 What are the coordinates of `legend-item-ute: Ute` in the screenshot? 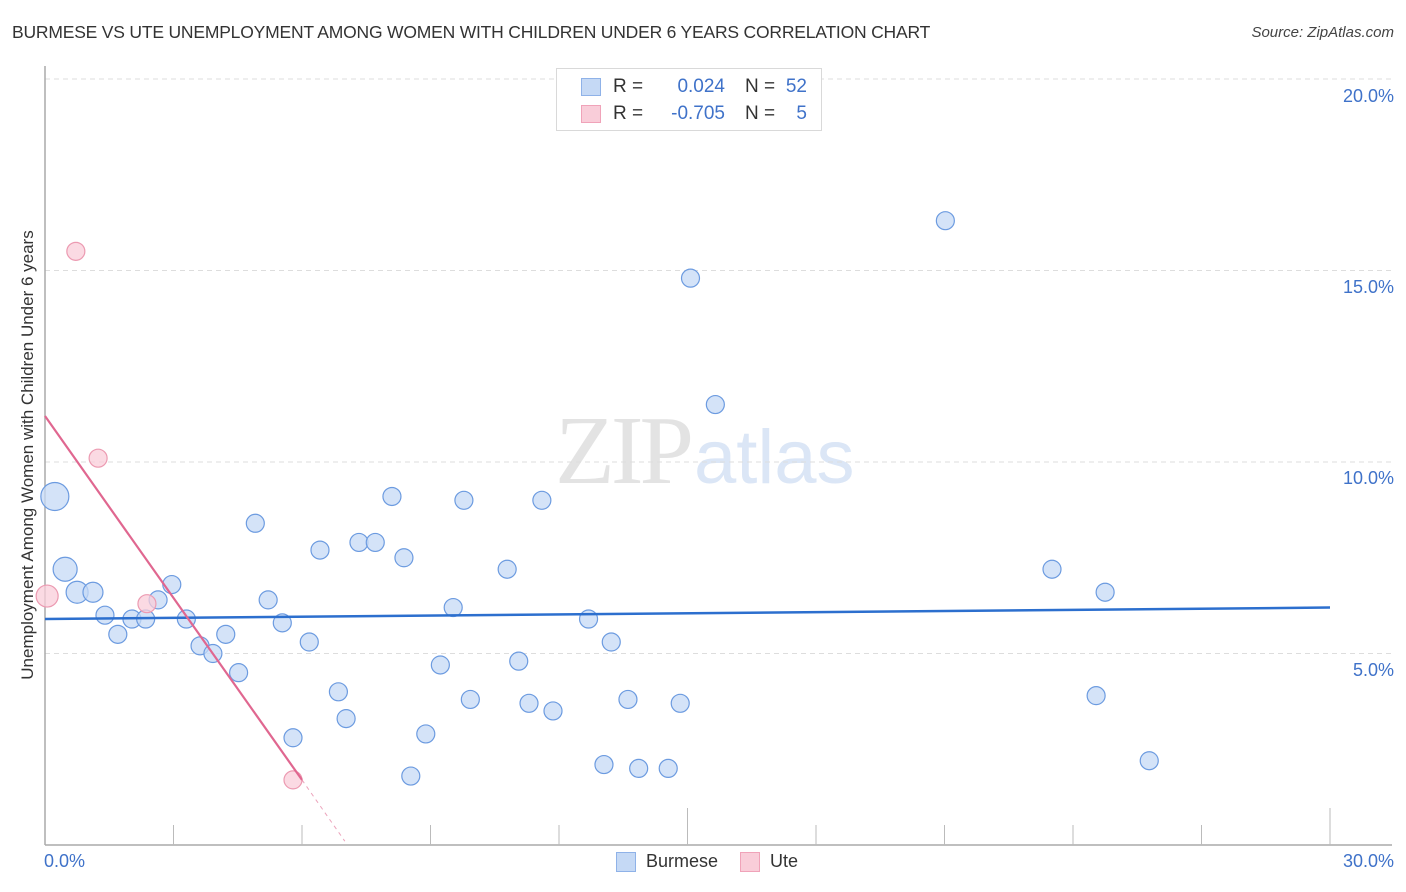 It's located at (769, 861).